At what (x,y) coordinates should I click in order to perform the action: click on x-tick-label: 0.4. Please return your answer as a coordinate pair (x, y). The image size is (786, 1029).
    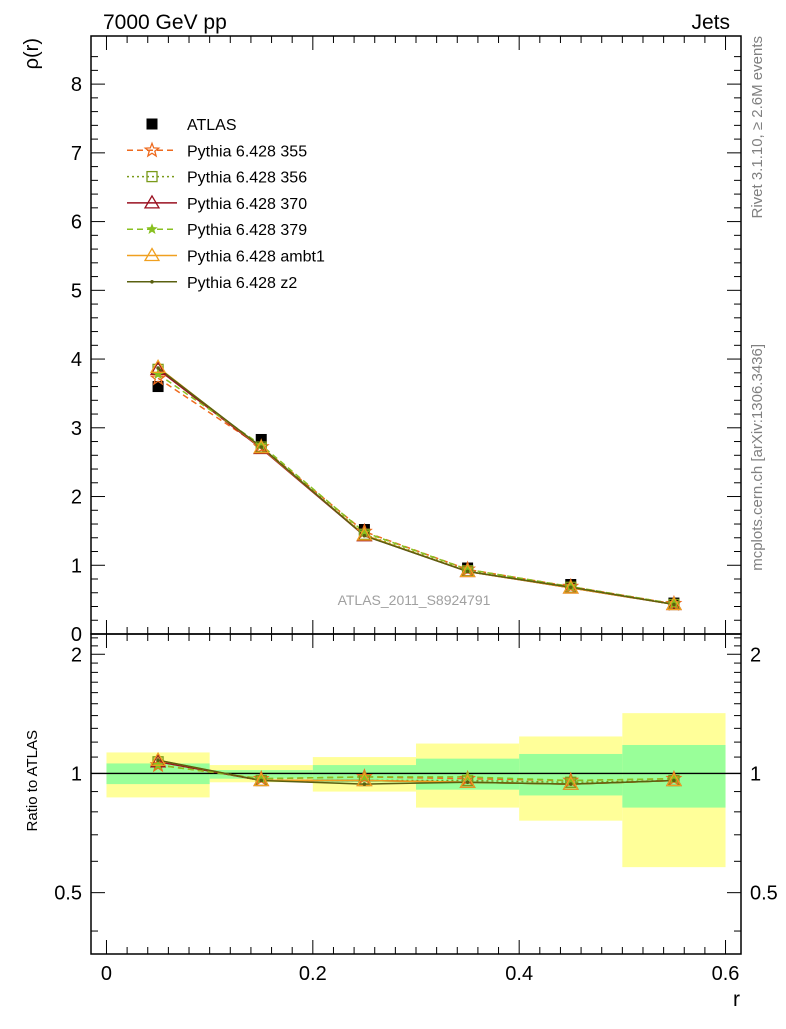
    Looking at the image, I should click on (519, 974).